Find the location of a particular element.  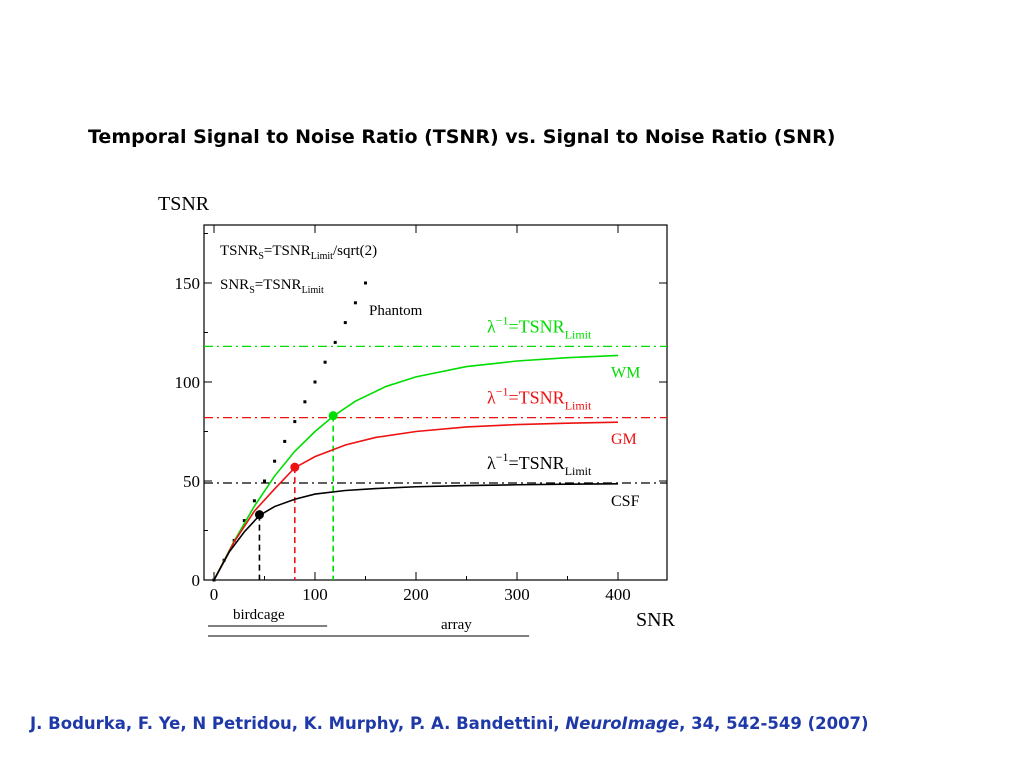

series-line-wm is located at coordinates (416, 467).